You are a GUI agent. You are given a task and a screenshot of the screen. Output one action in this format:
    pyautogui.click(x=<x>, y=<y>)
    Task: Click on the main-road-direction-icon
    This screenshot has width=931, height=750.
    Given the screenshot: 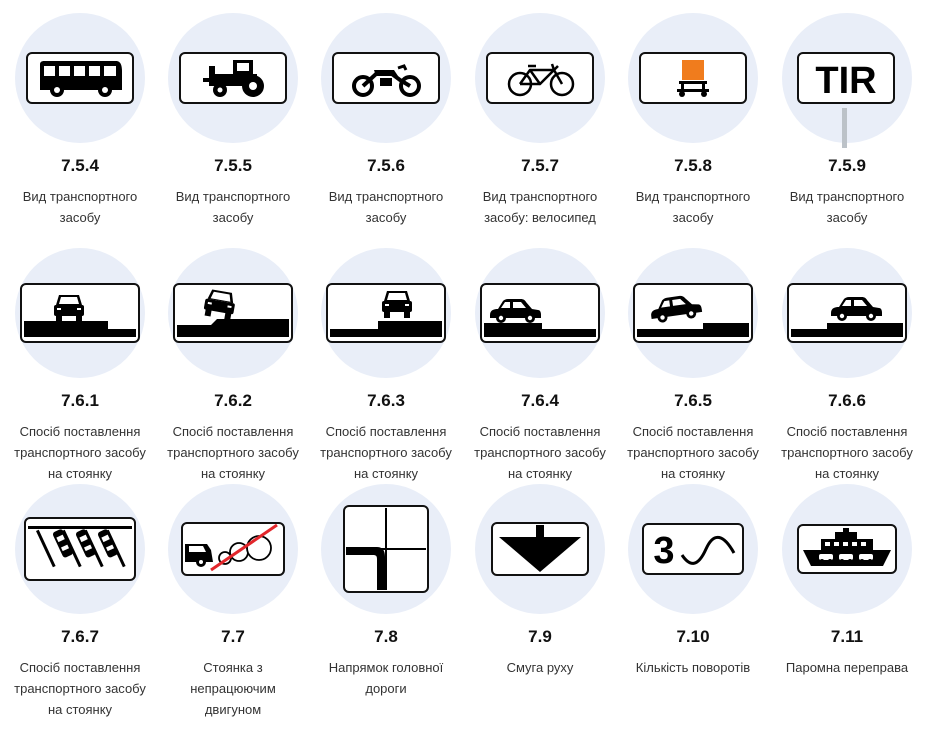 What is the action you would take?
    pyautogui.click(x=386, y=549)
    